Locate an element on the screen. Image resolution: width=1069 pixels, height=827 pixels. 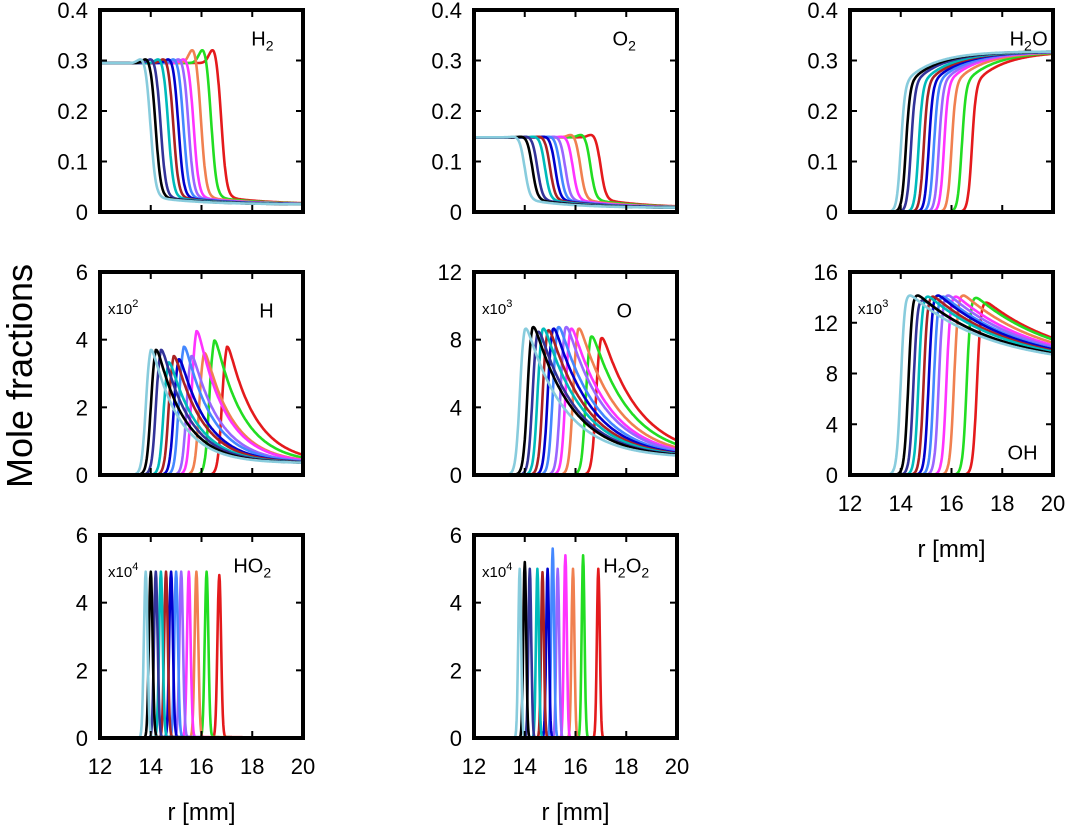
species-label: H2 O2 is located at coordinates (626, 567).